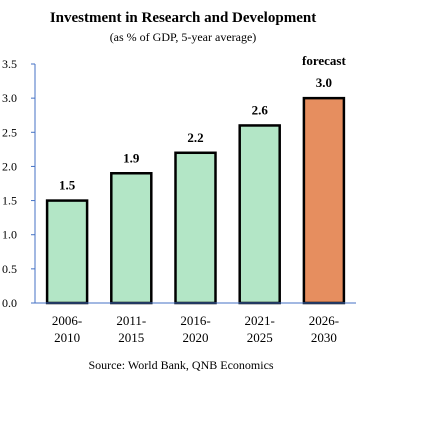  Describe the element at coordinates (324, 82) in the screenshot. I see `data-label: 3.0` at that location.